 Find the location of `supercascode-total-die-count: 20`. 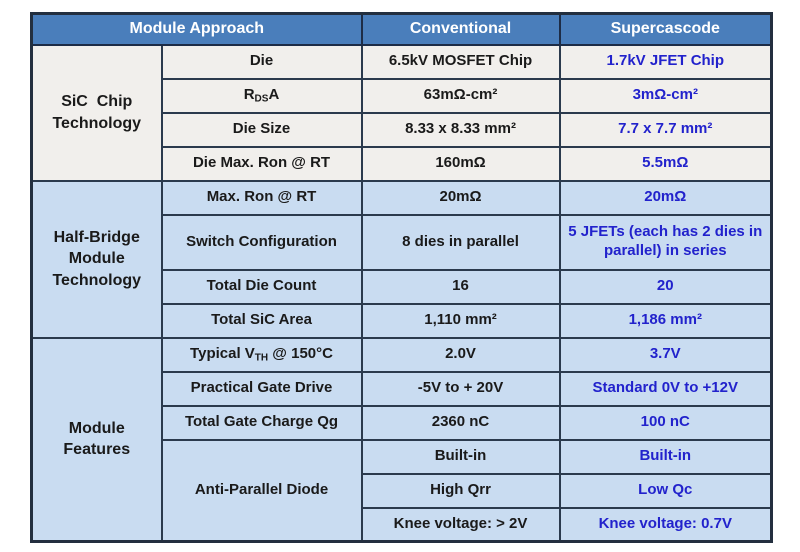

supercascode-total-die-count: 20 is located at coordinates (665, 286).